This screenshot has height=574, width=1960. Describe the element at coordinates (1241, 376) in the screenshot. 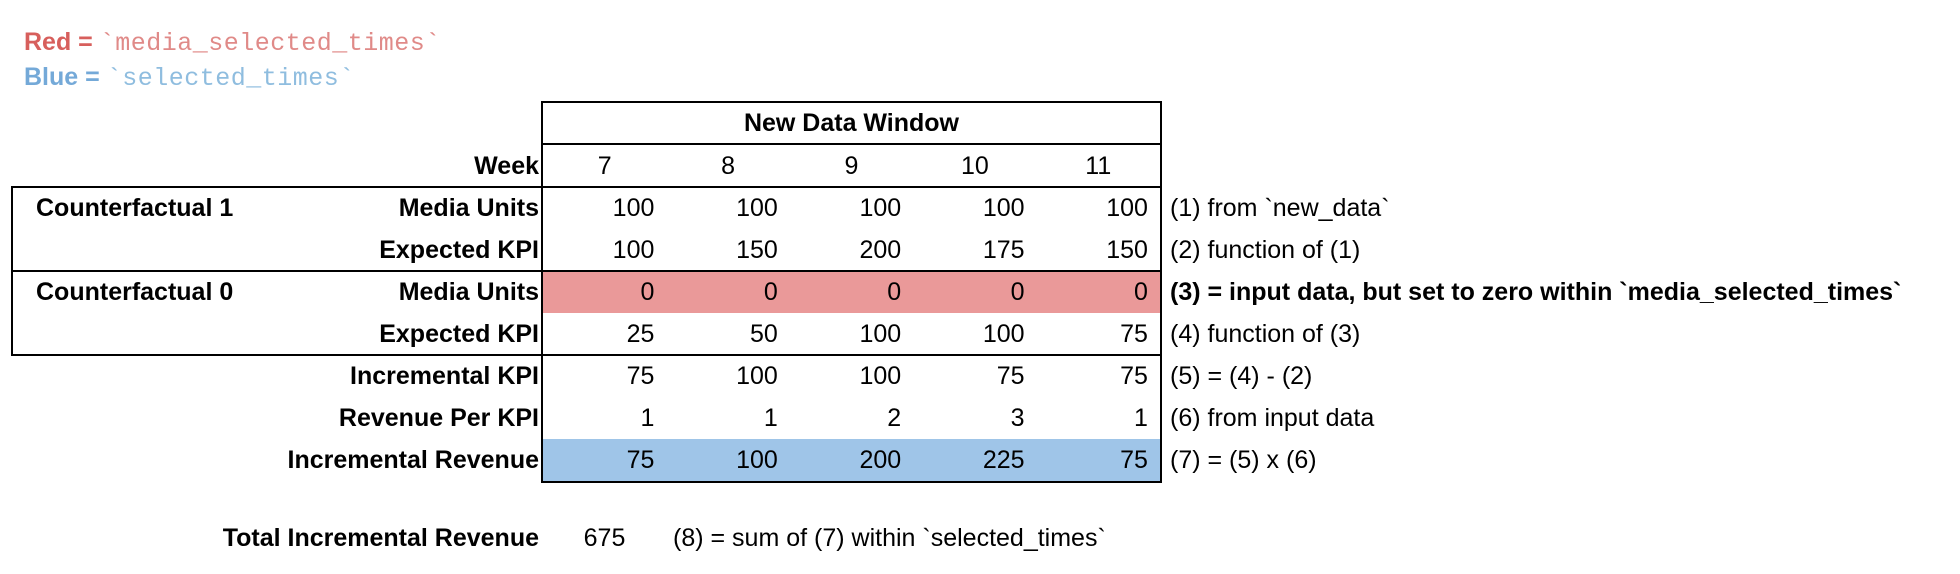

I see `row-annotation: (5) = (4) - (2)` at that location.